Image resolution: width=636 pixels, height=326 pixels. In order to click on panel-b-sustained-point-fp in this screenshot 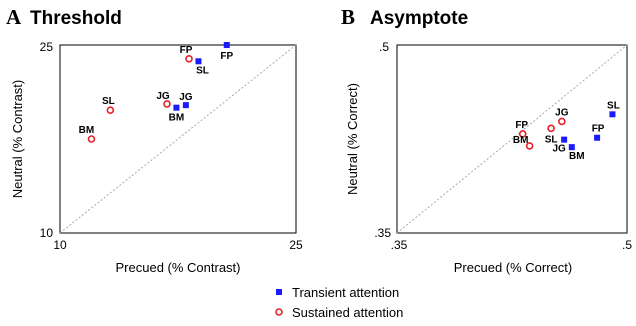, I will do `click(522, 134)`.